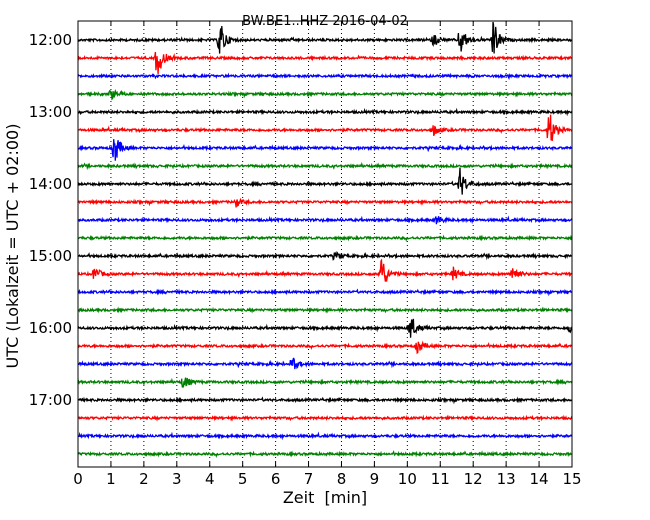 The image size is (650, 520). What do you see at coordinates (539, 479) in the screenshot?
I see `x-tick-label: 14` at bounding box center [539, 479].